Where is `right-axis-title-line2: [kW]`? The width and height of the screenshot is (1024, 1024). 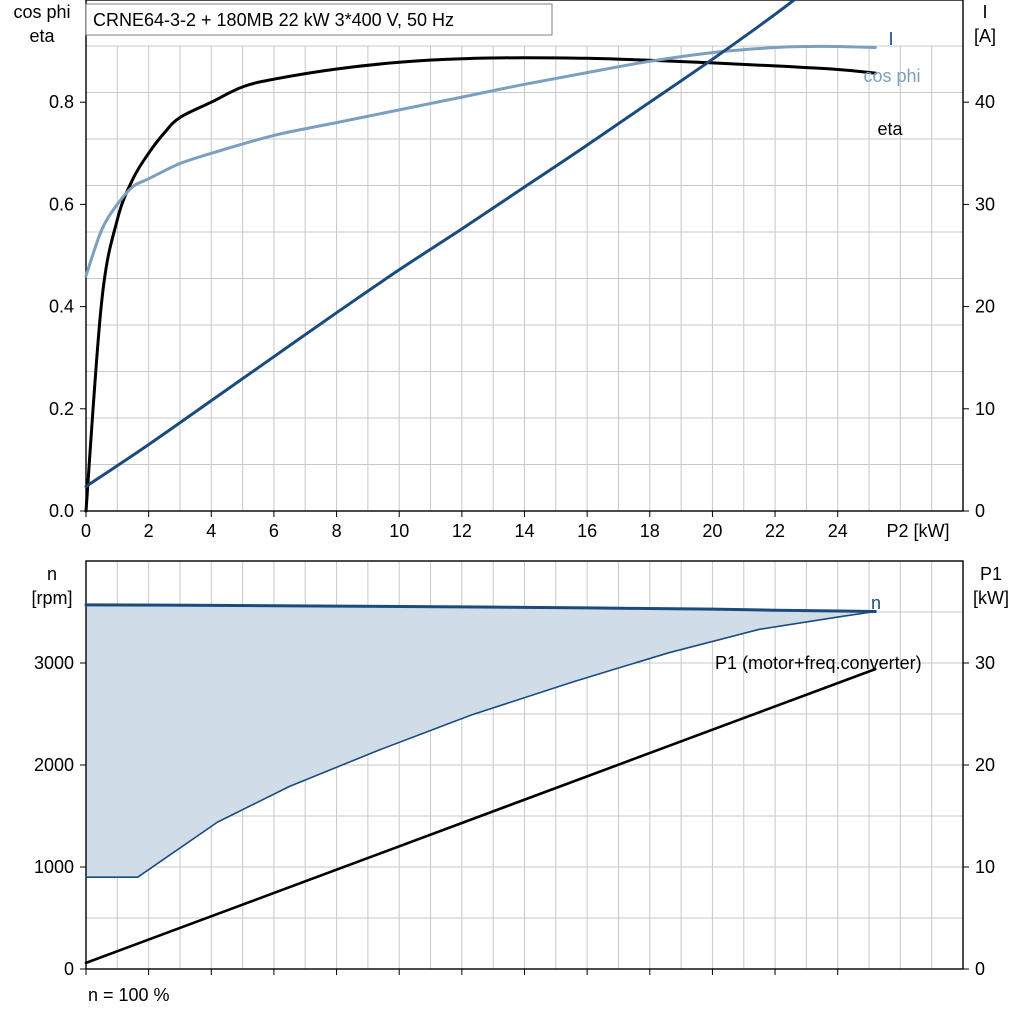 right-axis-title-line2: [kW] is located at coordinates (991, 598).